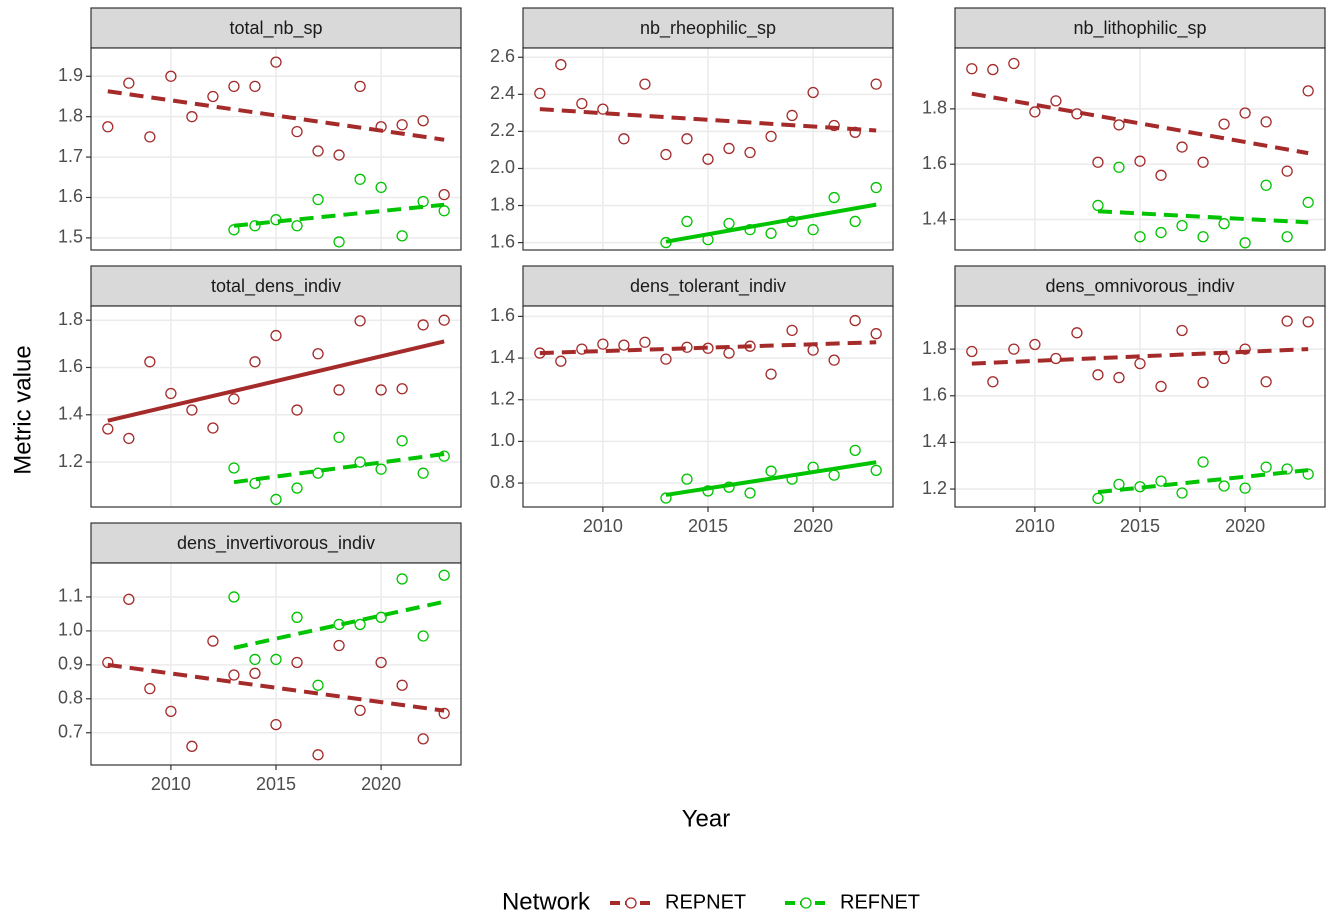  What do you see at coordinates (880, 902) in the screenshot?
I see `legend-label: REFNET` at bounding box center [880, 902].